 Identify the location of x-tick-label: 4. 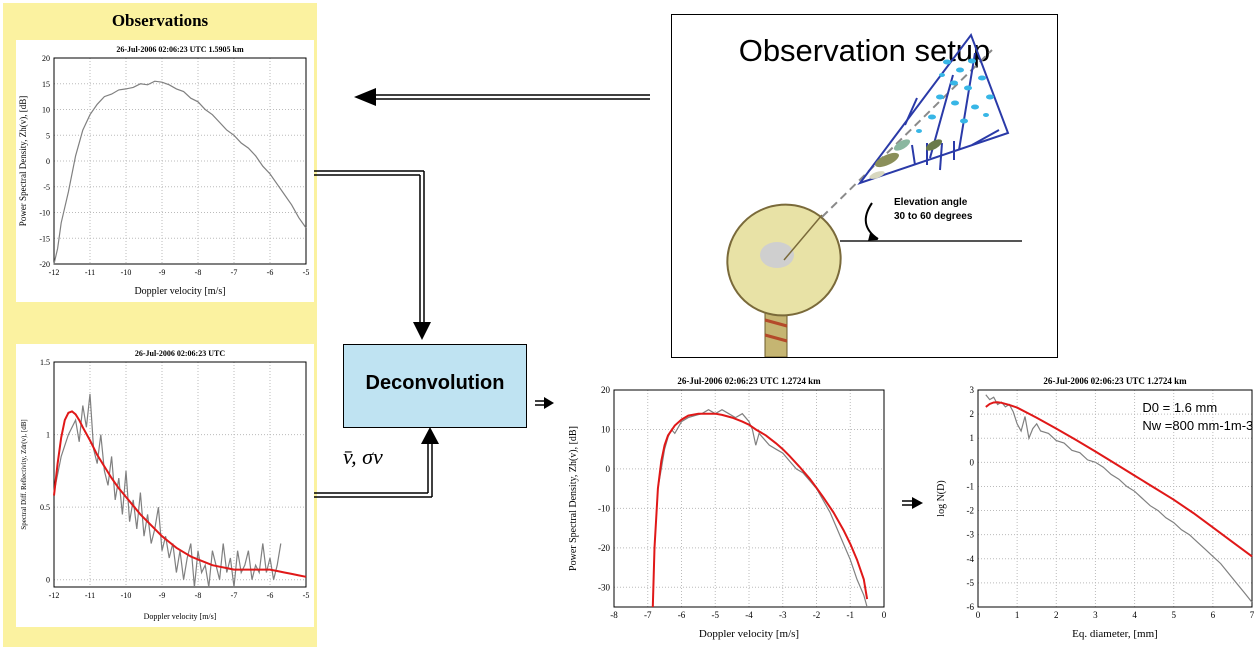
(1134, 615).